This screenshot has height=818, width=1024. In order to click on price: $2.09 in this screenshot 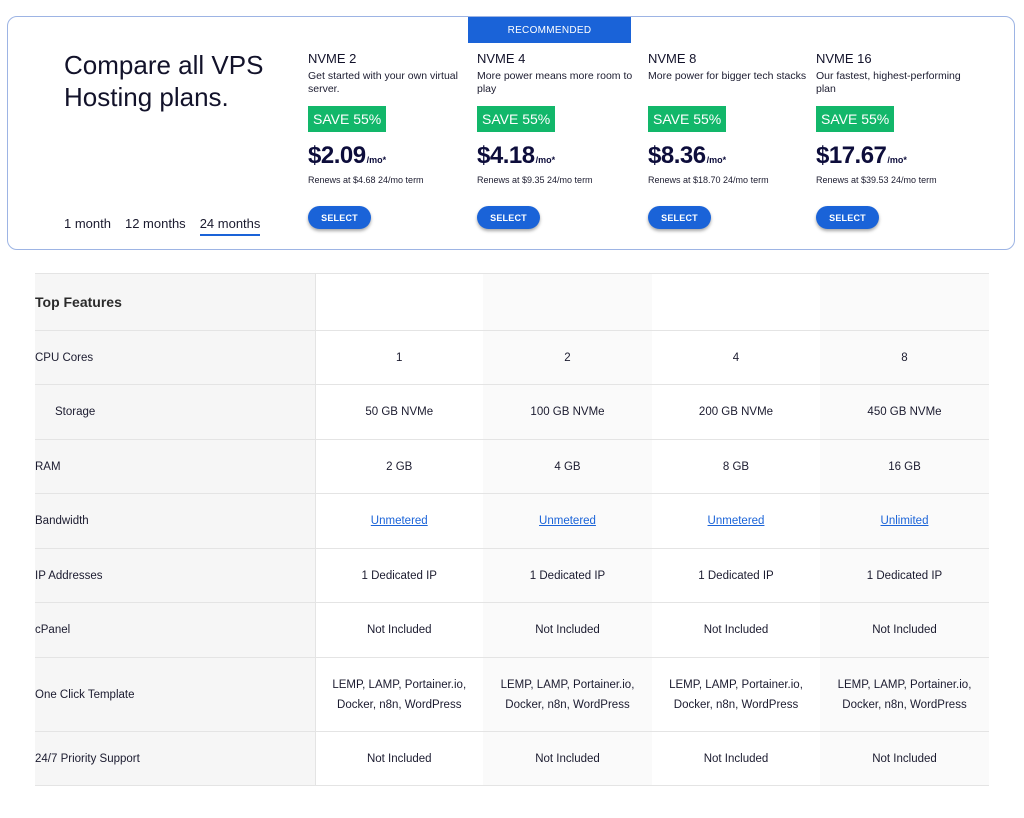, I will do `click(337, 155)`.